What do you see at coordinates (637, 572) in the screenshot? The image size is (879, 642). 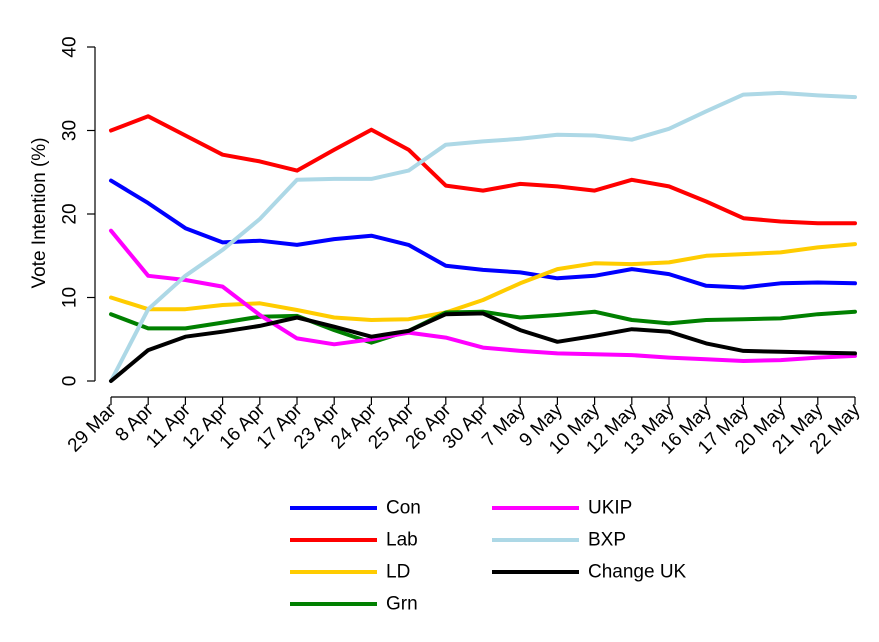 I see `legend-label: Change UK` at bounding box center [637, 572].